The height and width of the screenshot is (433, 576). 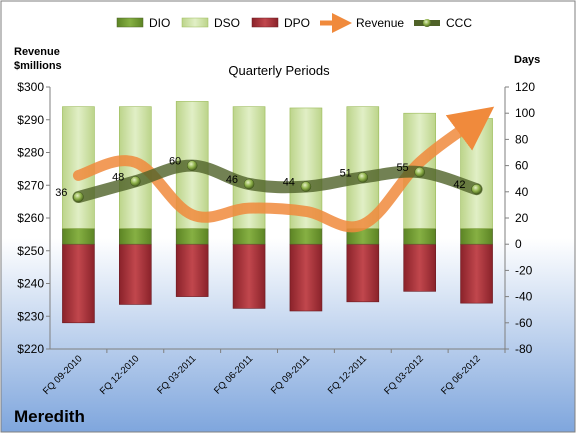 I want to click on ccc-data-label: 55, so click(x=402, y=168).